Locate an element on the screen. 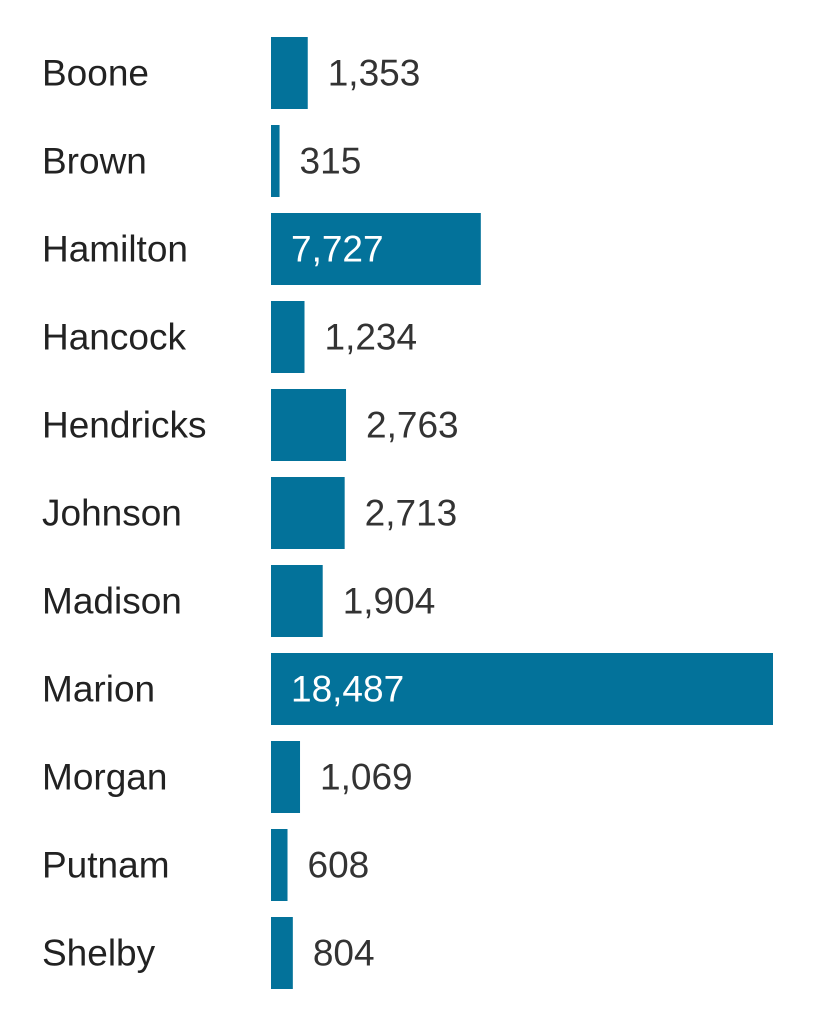  category-label: Madison is located at coordinates (112, 601).